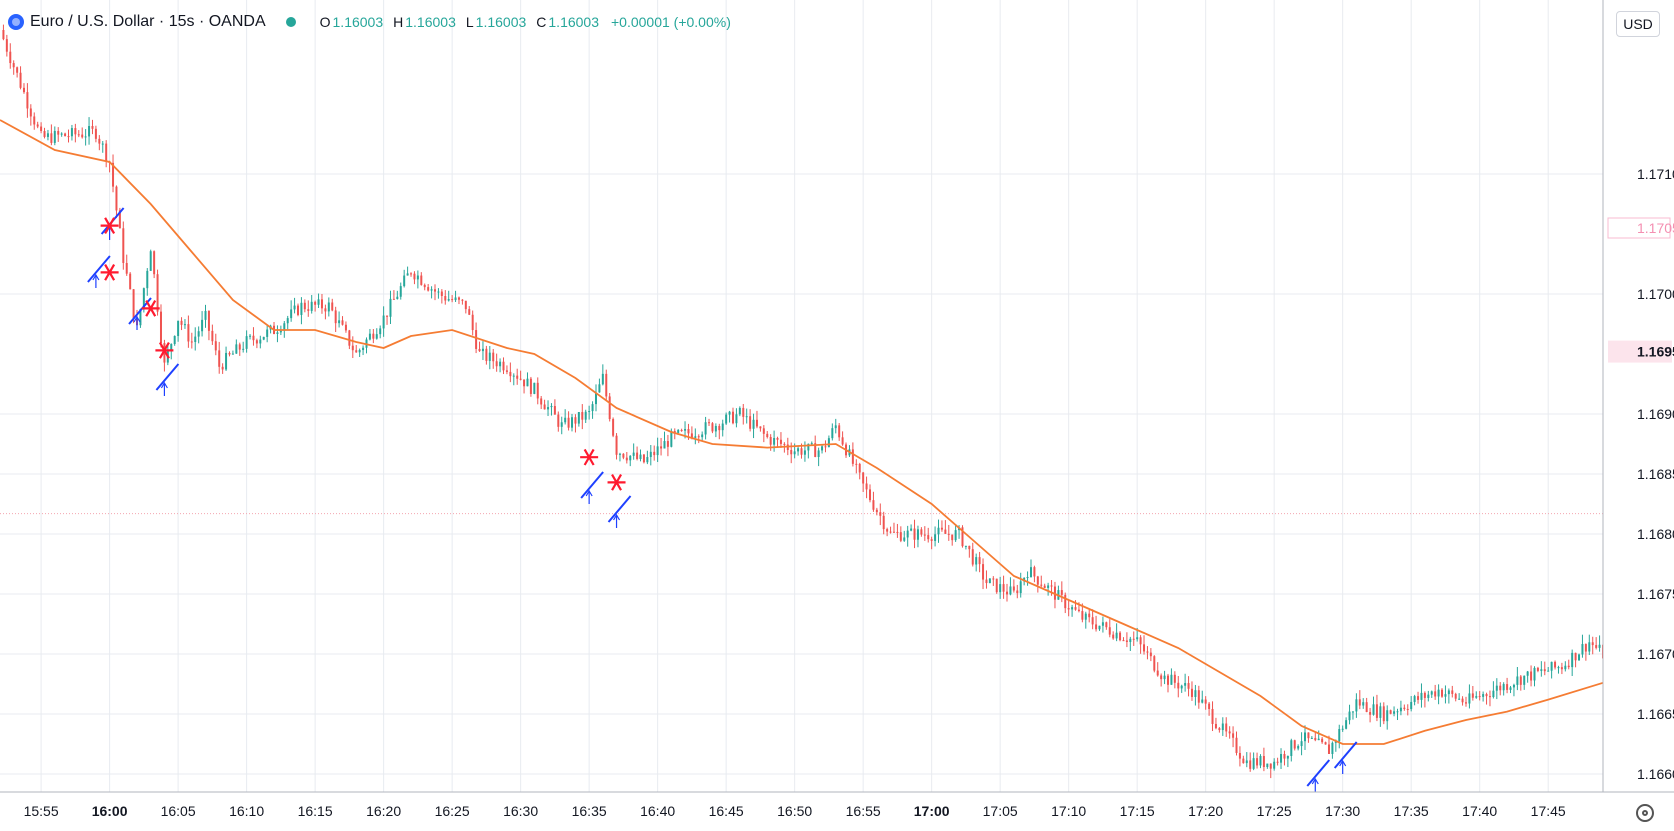 Image resolution: width=1674 pixels, height=831 pixels. Describe the element at coordinates (657, 811) in the screenshot. I see `time-tick-label: 16:40` at that location.